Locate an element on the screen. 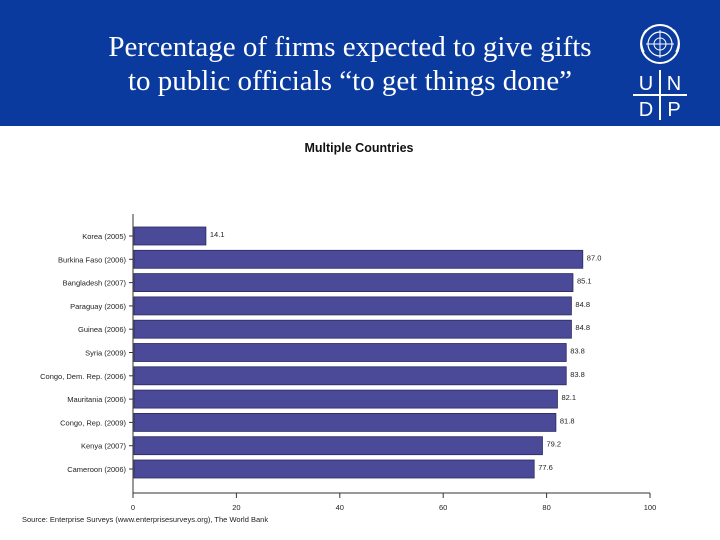 The height and width of the screenshot is (540, 720). logo-letter-u: U is located at coordinates (646, 84).